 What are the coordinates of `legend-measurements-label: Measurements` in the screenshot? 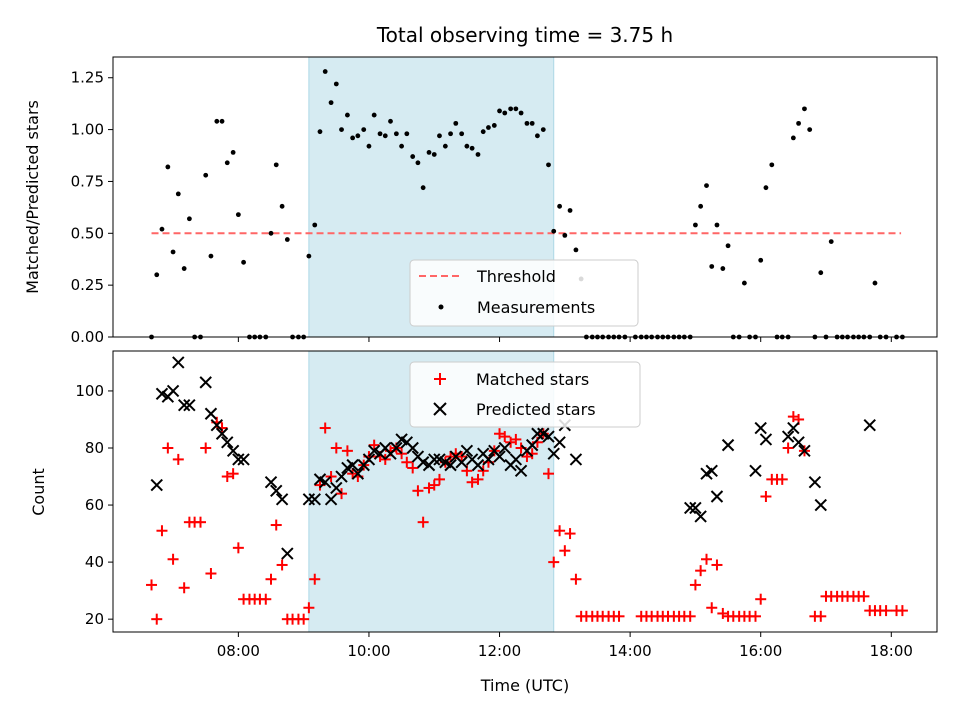 It's located at (536, 307).